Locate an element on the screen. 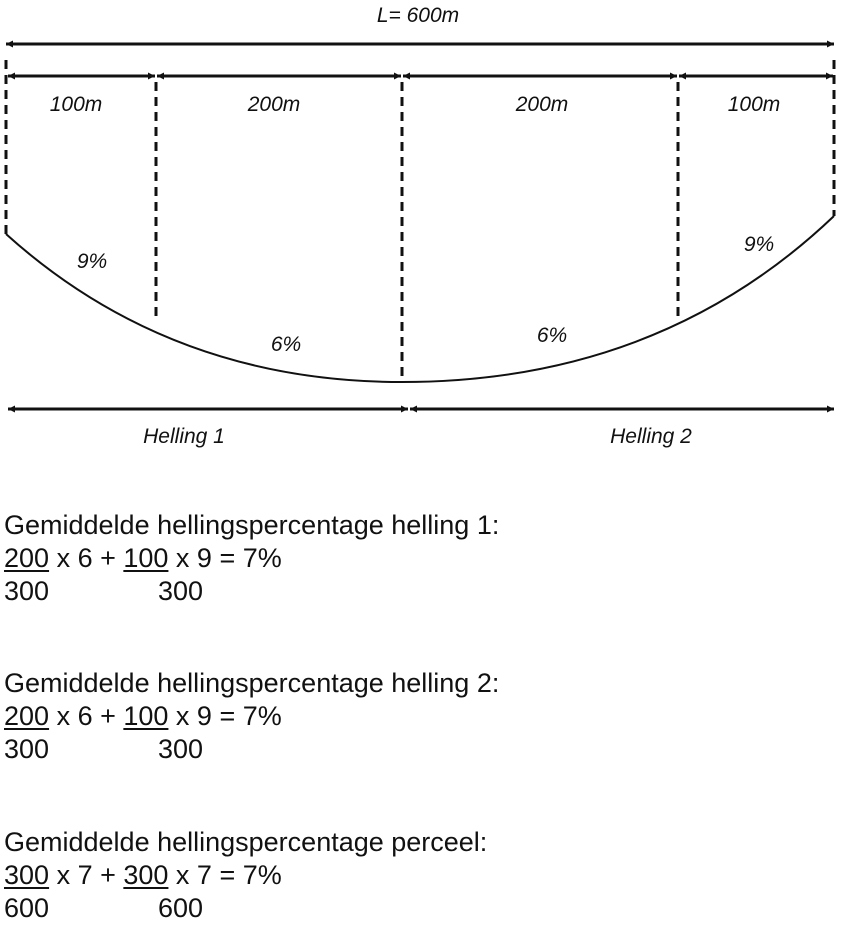  segment-1-length: 100m is located at coordinates (76, 104).